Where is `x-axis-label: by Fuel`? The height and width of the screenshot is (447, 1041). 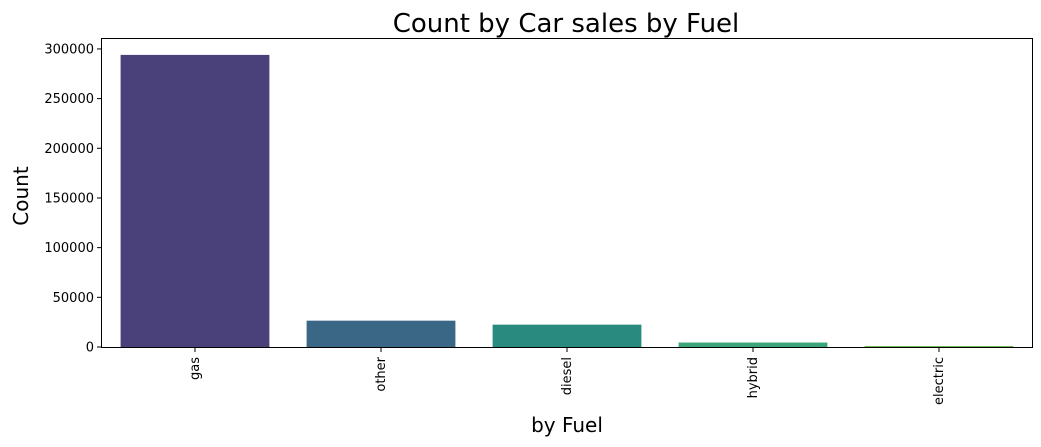
x-axis-label: by Fuel is located at coordinates (567, 425).